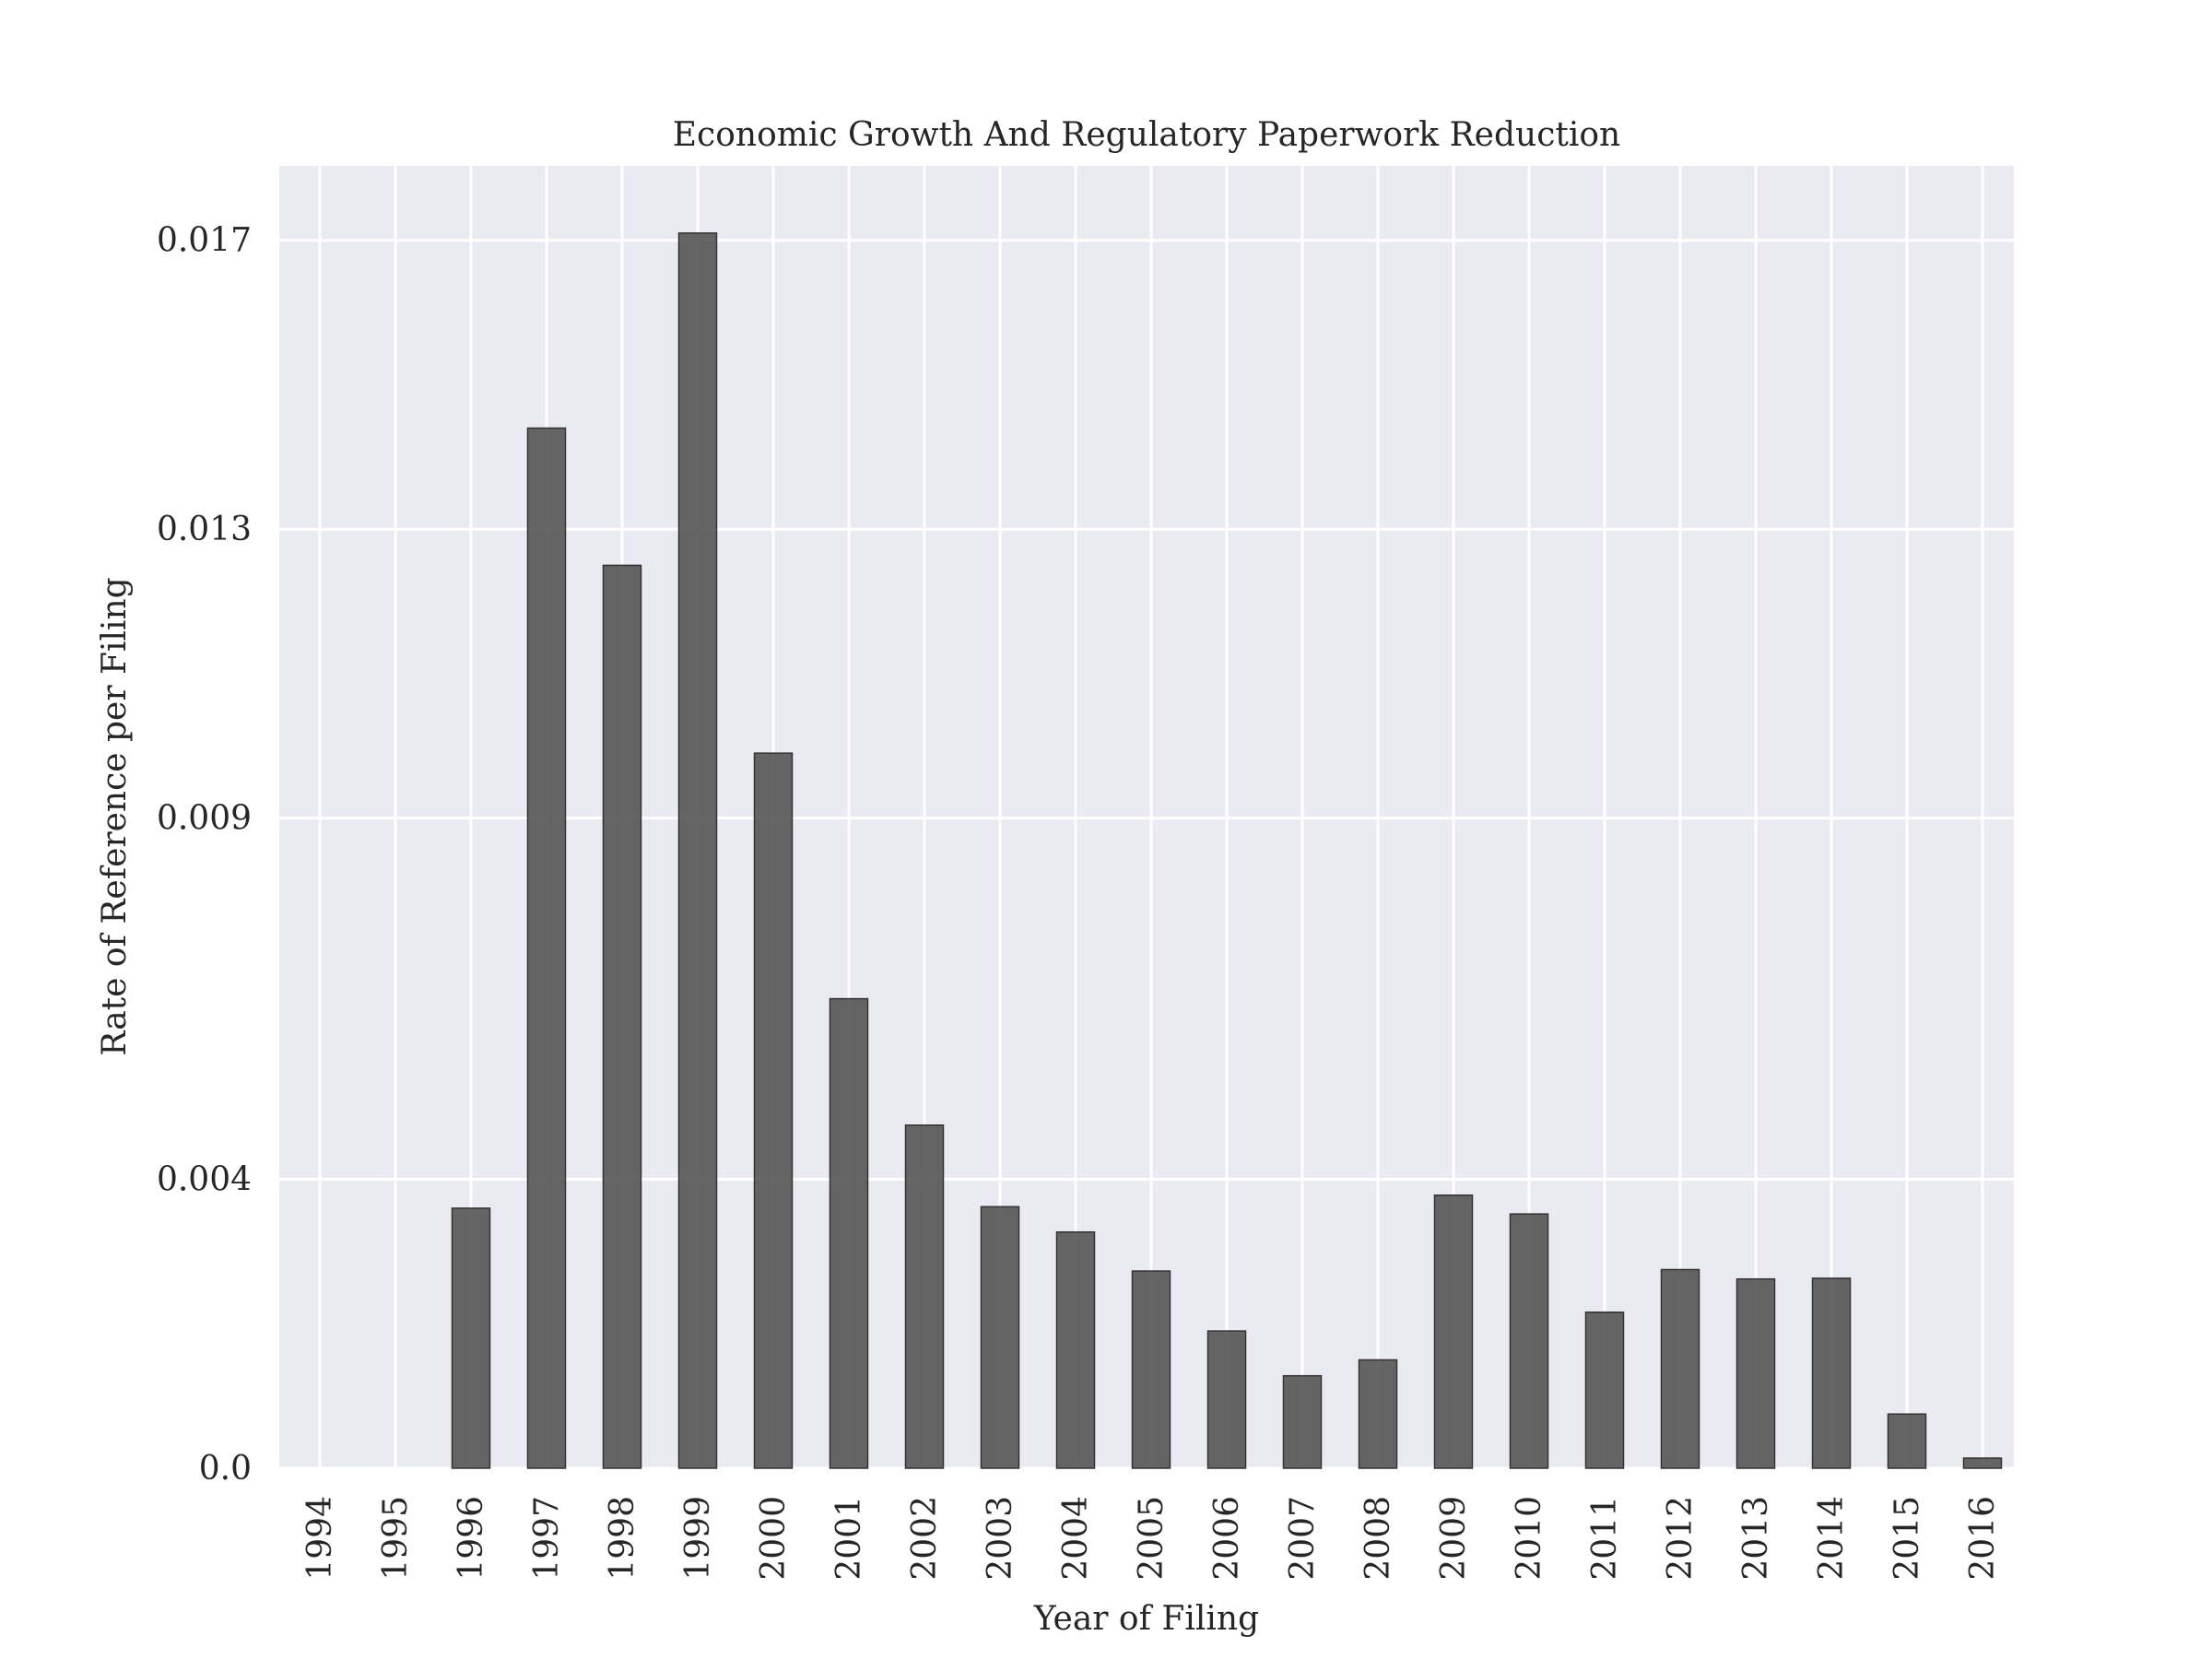 The width and height of the screenshot is (2212, 1659). What do you see at coordinates (204, 855) in the screenshot?
I see `y-tick-labels: 0.0 0.004 0.009 0.013 0.017` at bounding box center [204, 855].